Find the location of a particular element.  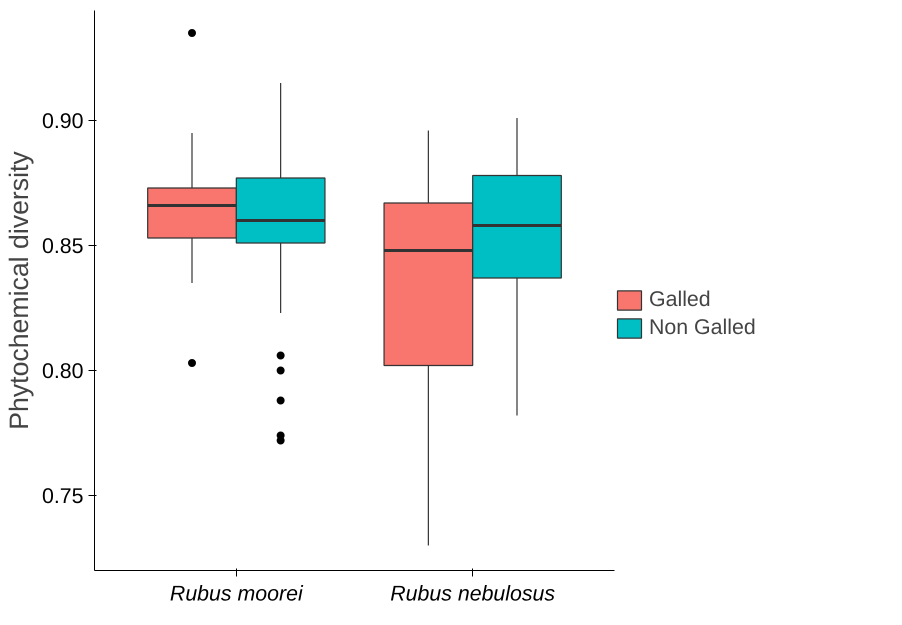

x-tick-label: Rubus nebulosus is located at coordinates (473, 594).